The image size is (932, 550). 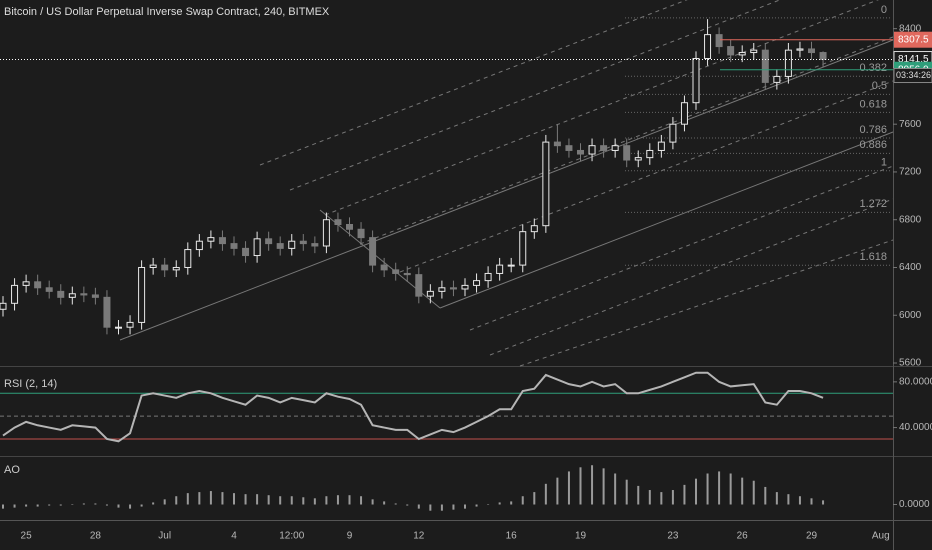 I want to click on fib-level-label: 1.272, so click(x=873, y=204).